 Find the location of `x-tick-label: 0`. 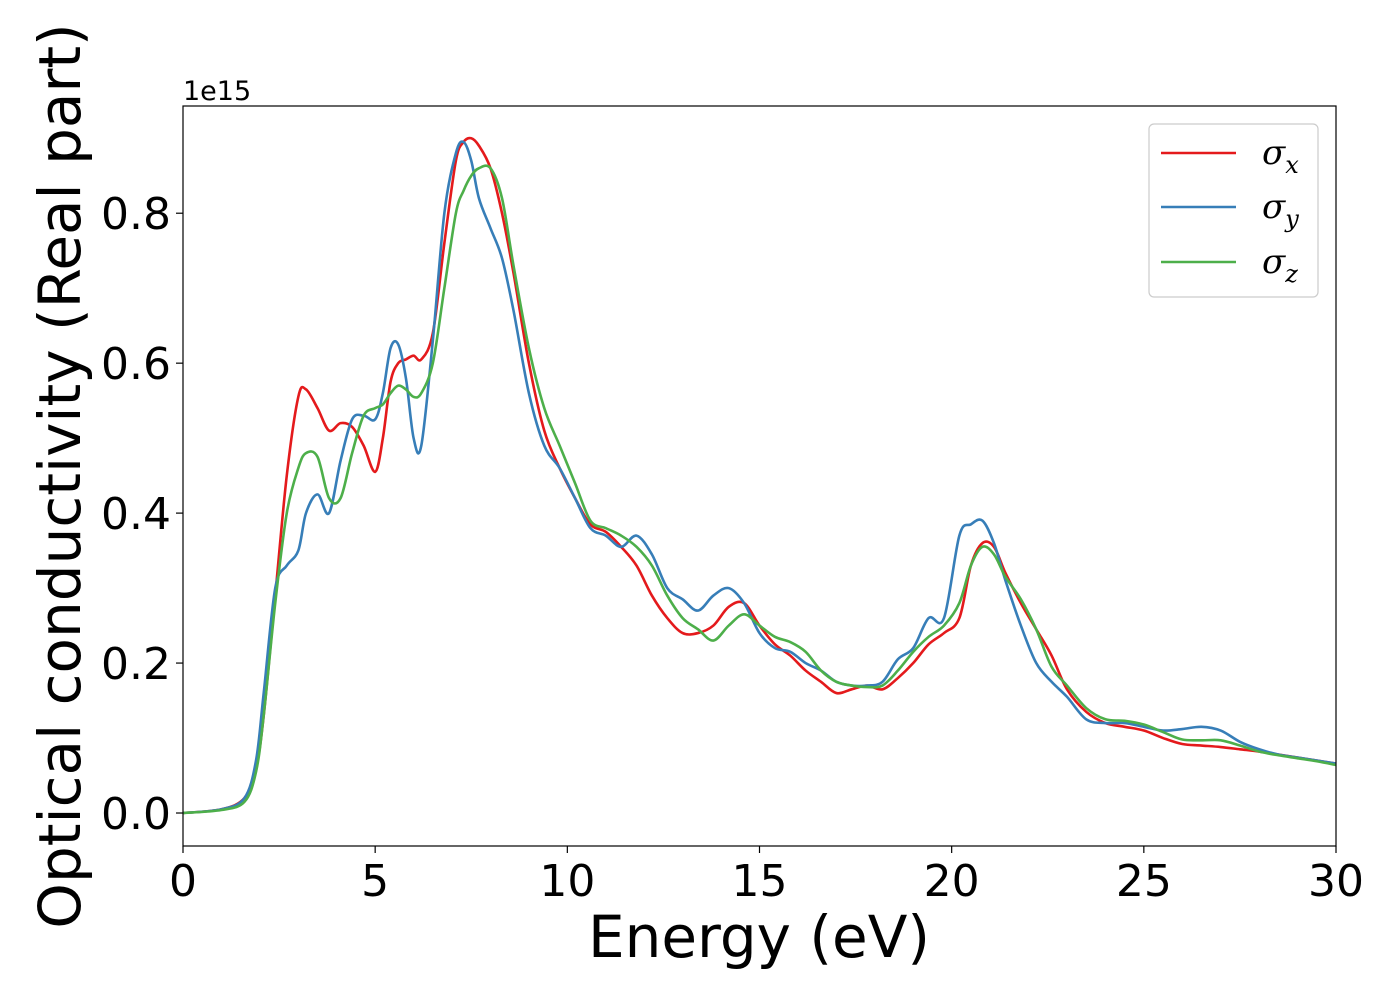

x-tick-label: 0 is located at coordinates (183, 881).